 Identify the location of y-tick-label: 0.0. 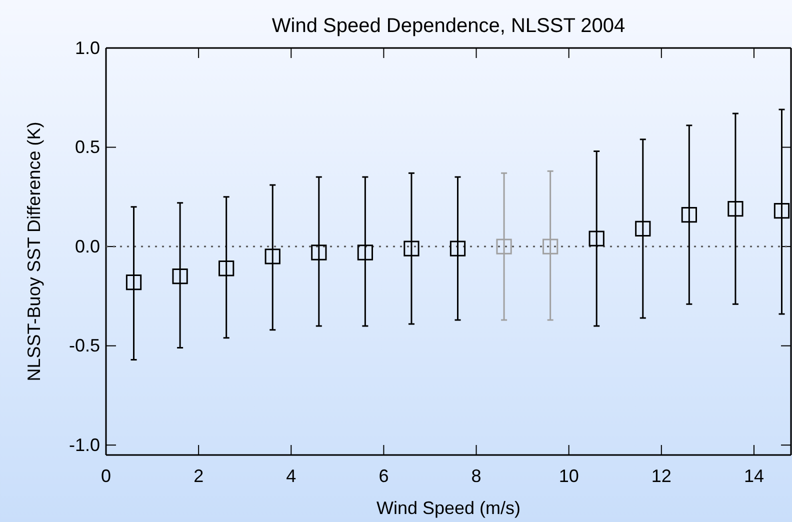
(87, 246).